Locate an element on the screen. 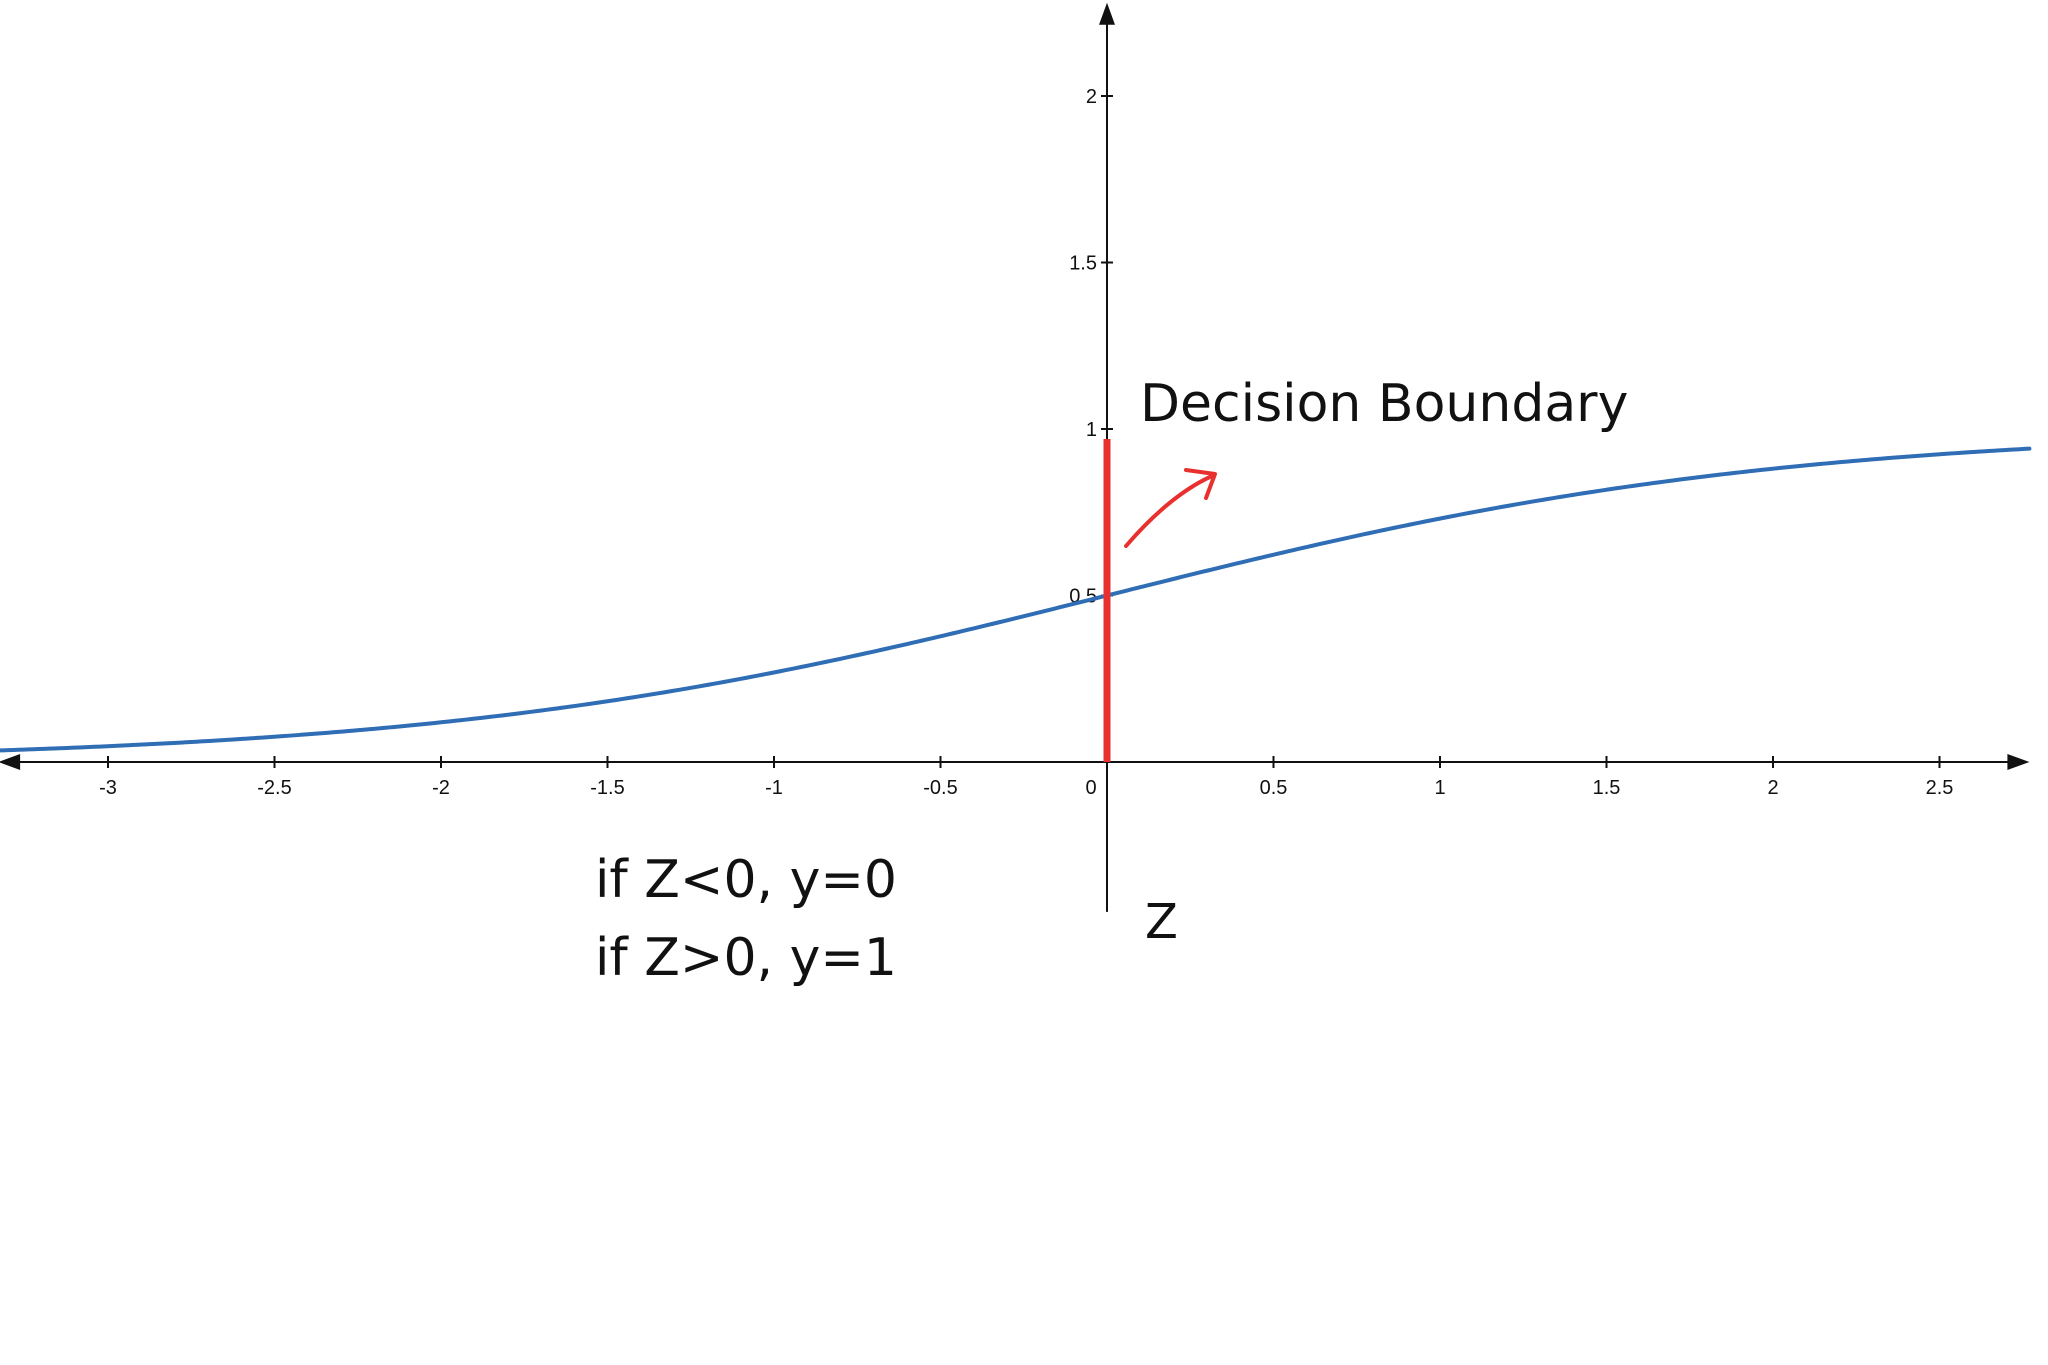  decision-boundary-layer is located at coordinates (1160, 600).